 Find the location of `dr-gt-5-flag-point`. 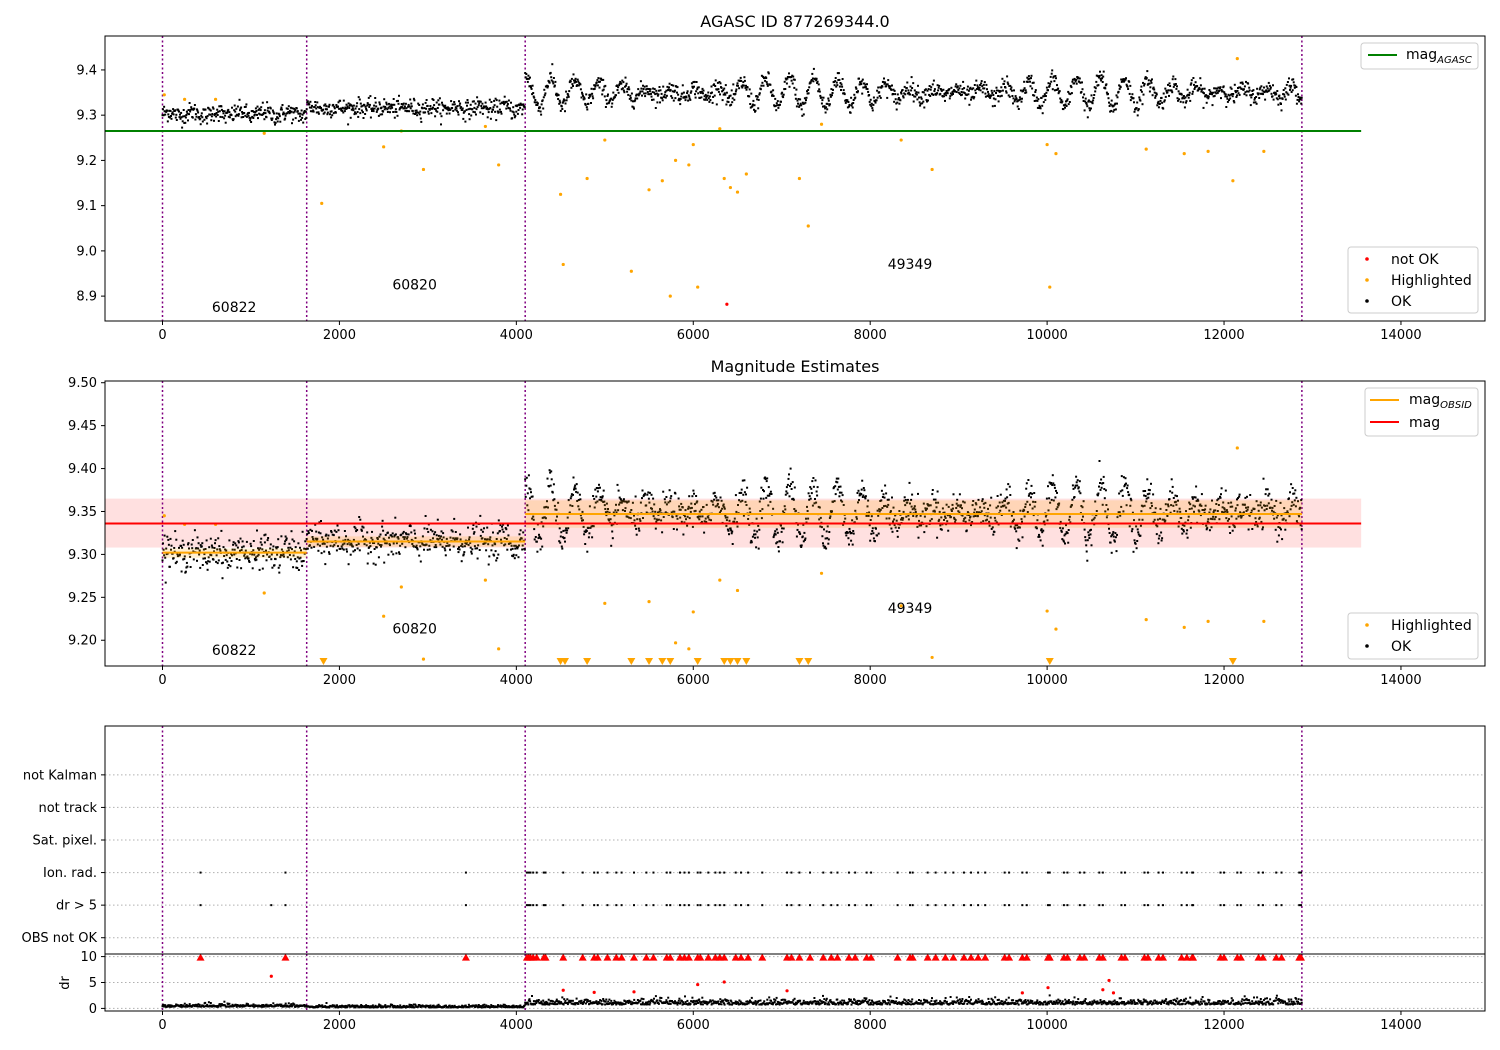

dr-gt-5-flag-point is located at coordinates (680, 905).